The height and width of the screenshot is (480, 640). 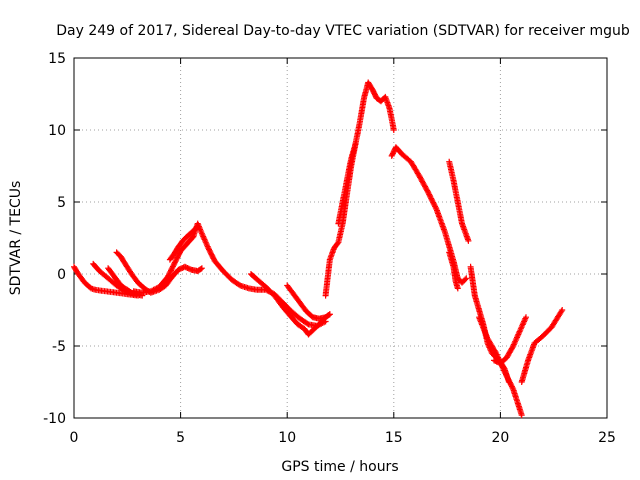 I want to click on x-tick-label: 10, so click(x=287, y=438).